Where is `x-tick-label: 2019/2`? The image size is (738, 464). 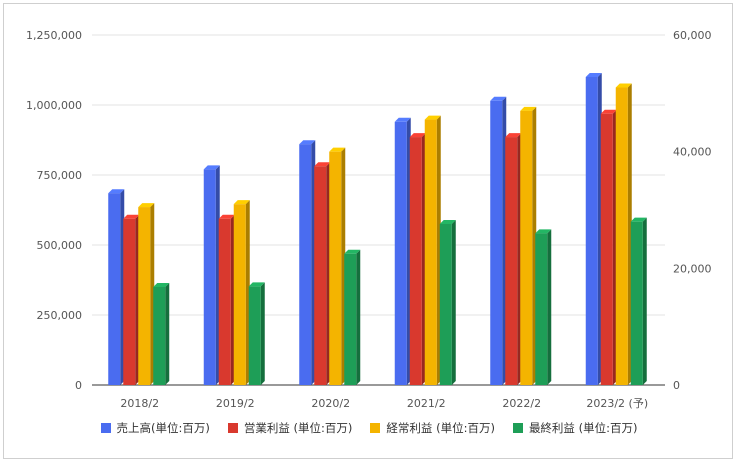
x-tick-label: 2019/2 is located at coordinates (235, 403).